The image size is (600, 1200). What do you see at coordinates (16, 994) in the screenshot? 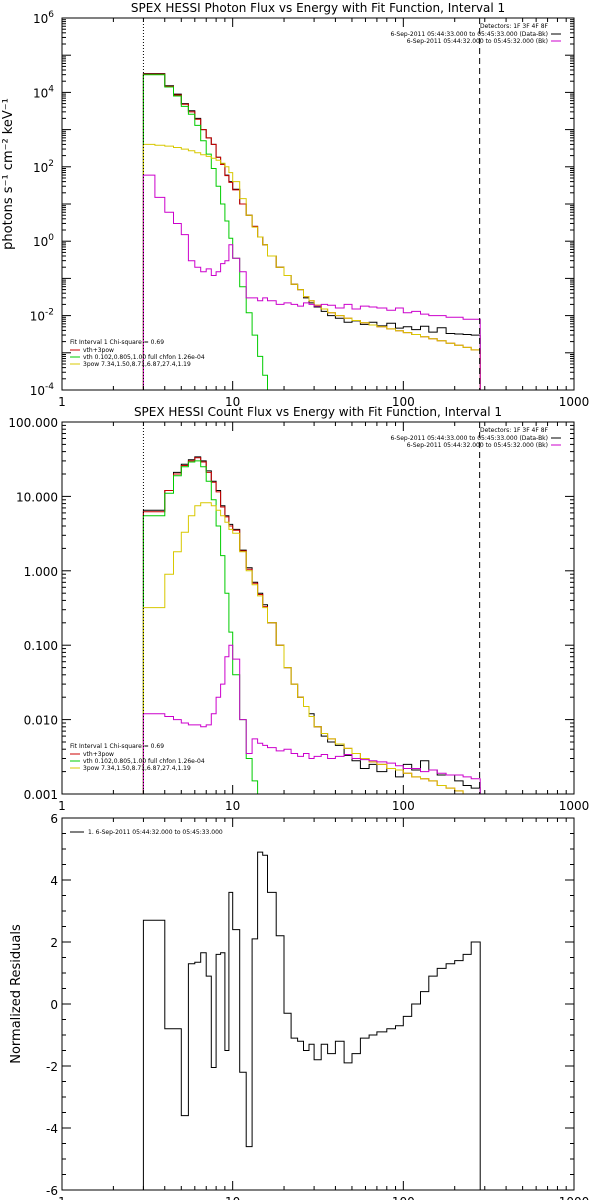
I see `y-axis-title: Normalized Residuals` at bounding box center [16, 994].